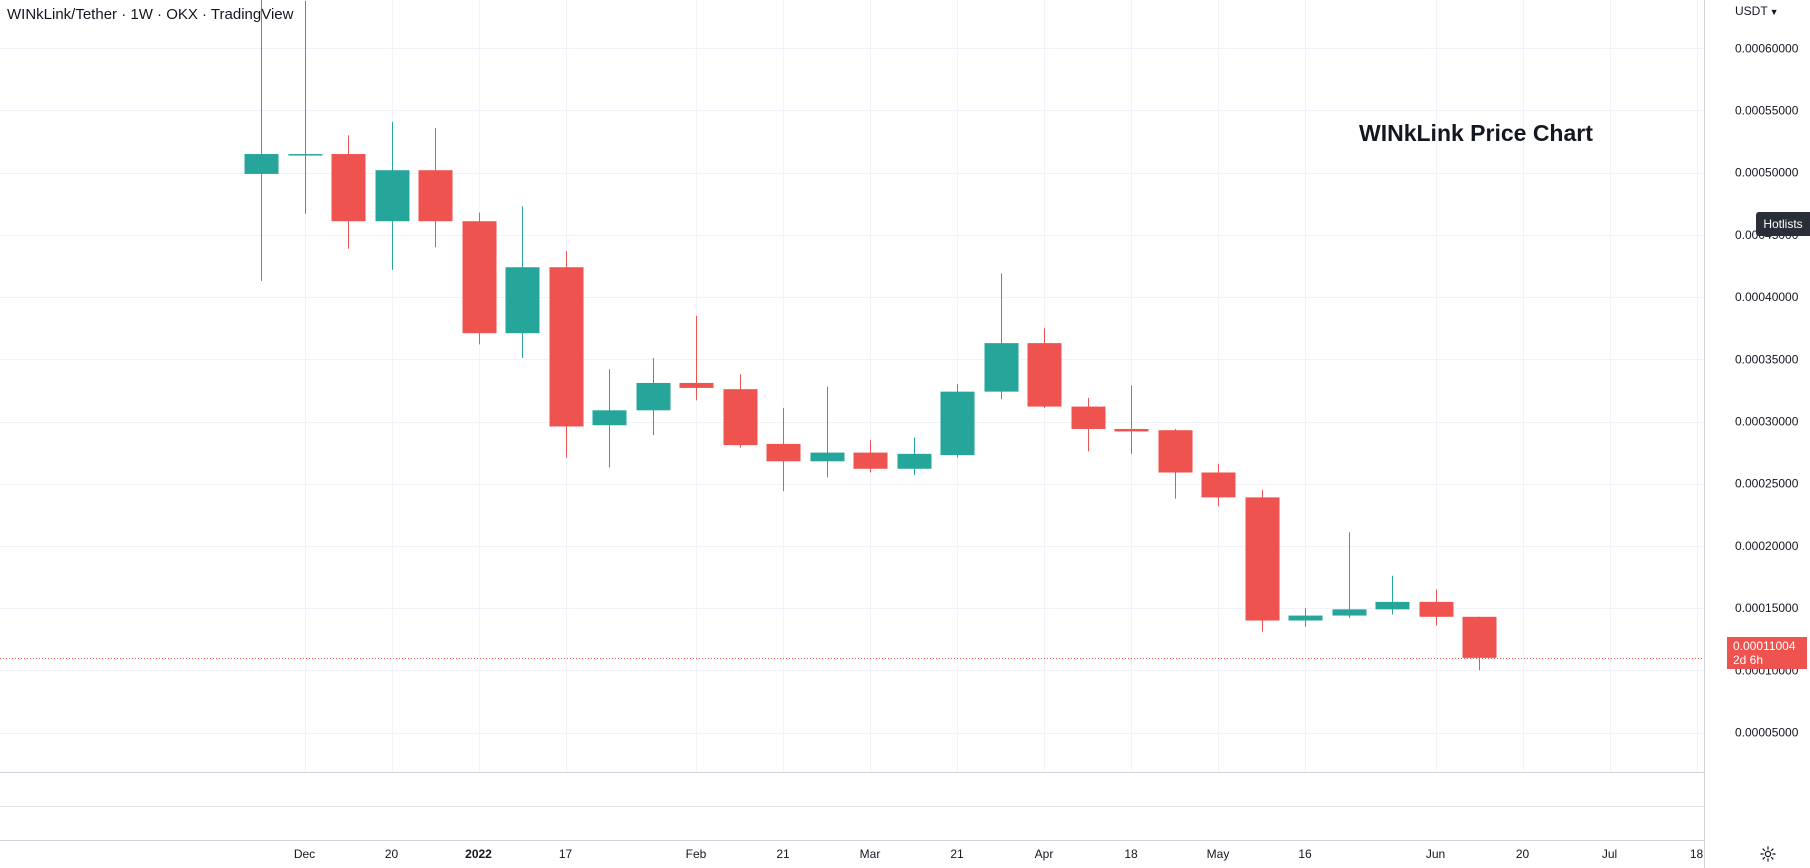  What do you see at coordinates (1748, 660) in the screenshot?
I see `bar-countdown: 2d 6h` at bounding box center [1748, 660].